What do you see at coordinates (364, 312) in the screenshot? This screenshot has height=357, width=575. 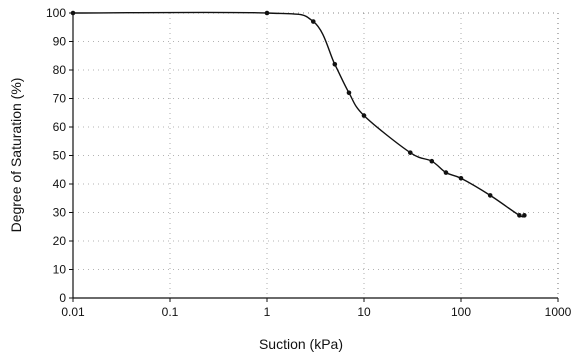 I see `x-tick-label-10: 10` at bounding box center [364, 312].